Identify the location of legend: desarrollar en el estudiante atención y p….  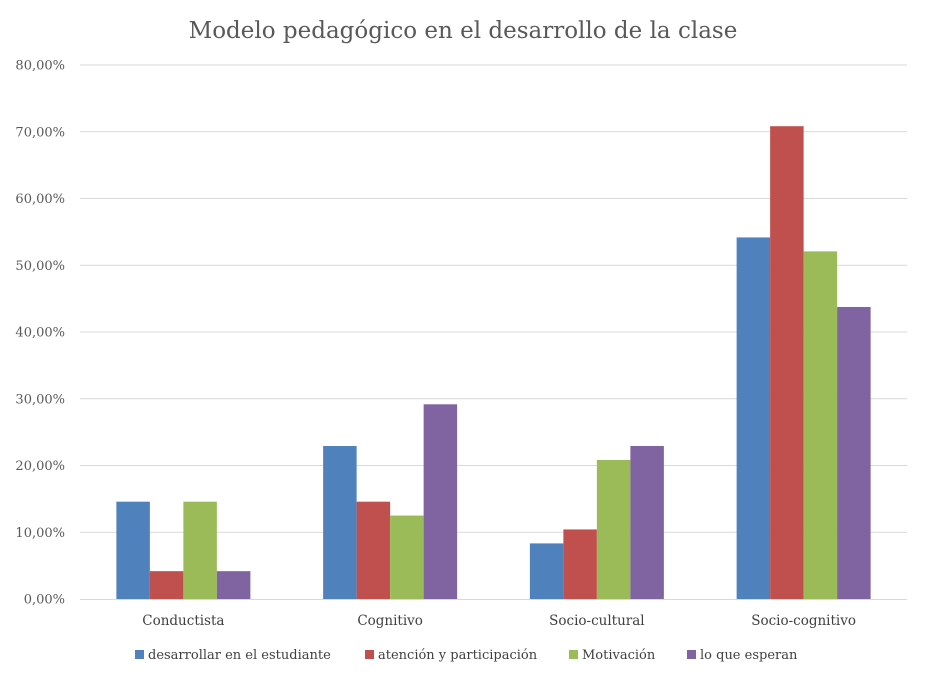
(466, 655).